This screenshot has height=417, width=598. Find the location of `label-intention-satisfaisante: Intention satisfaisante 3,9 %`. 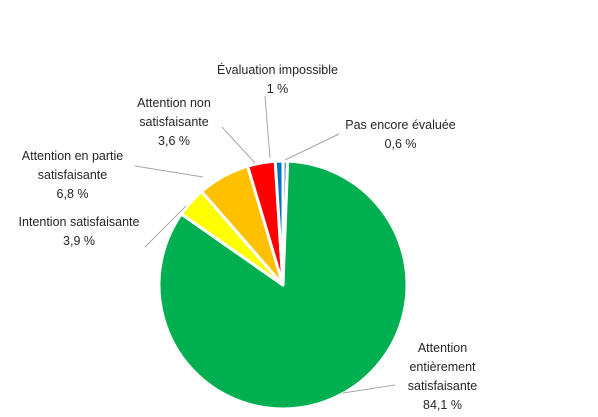

label-intention-satisfaisante: Intention satisfaisante 3,9 % is located at coordinates (79, 232).